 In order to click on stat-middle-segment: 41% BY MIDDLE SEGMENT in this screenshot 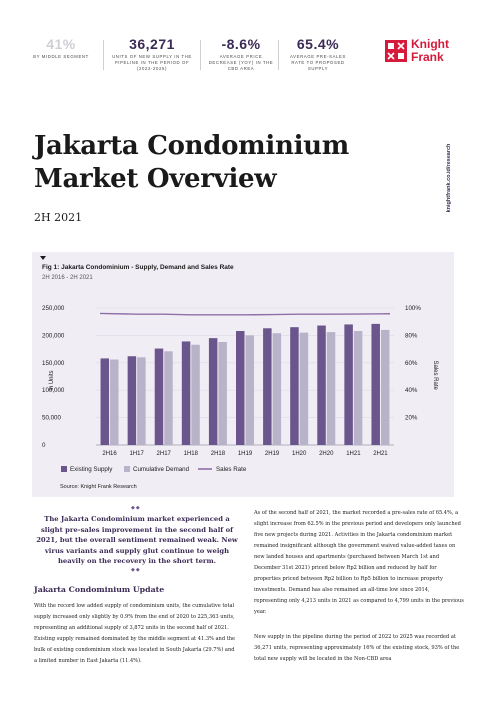, I will do `click(61, 48)`.